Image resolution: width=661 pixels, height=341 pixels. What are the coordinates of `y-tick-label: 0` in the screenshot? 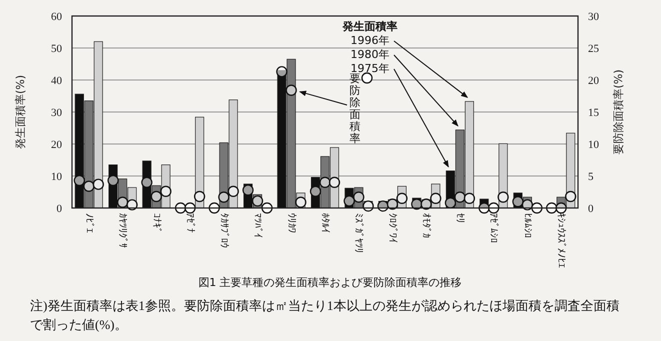 It's located at (59, 209).